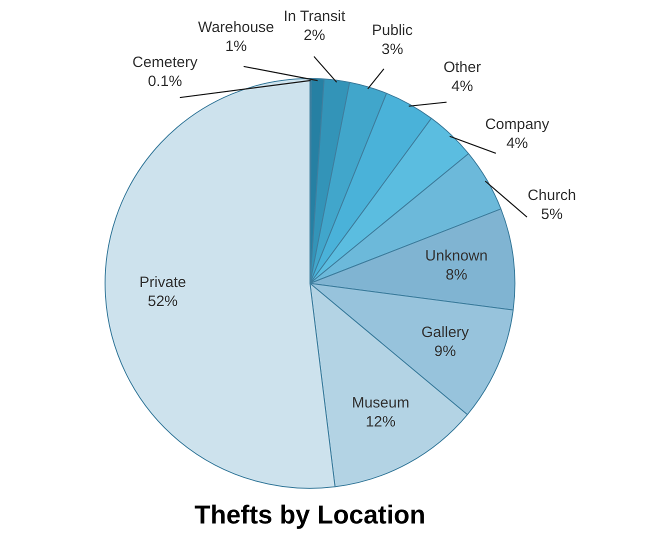  Describe the element at coordinates (392, 49) in the screenshot. I see `data-label: 3%` at that location.